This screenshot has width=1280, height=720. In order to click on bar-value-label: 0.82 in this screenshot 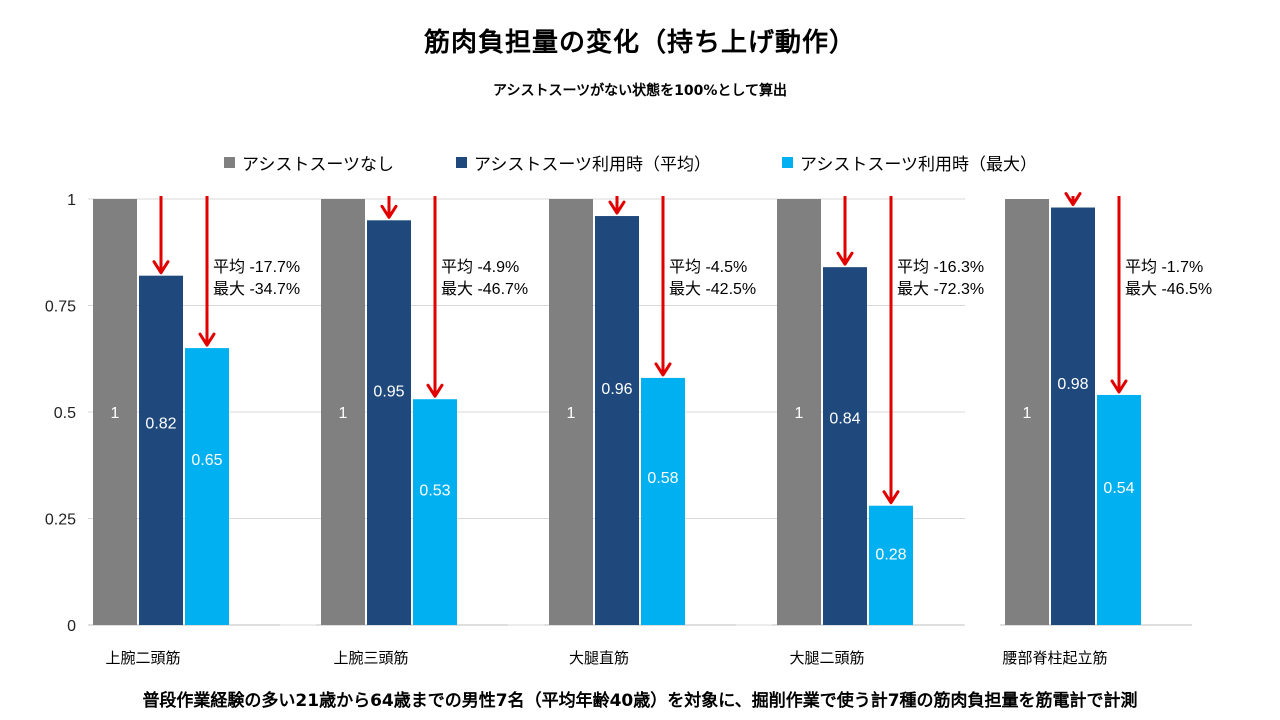, I will do `click(160, 423)`.